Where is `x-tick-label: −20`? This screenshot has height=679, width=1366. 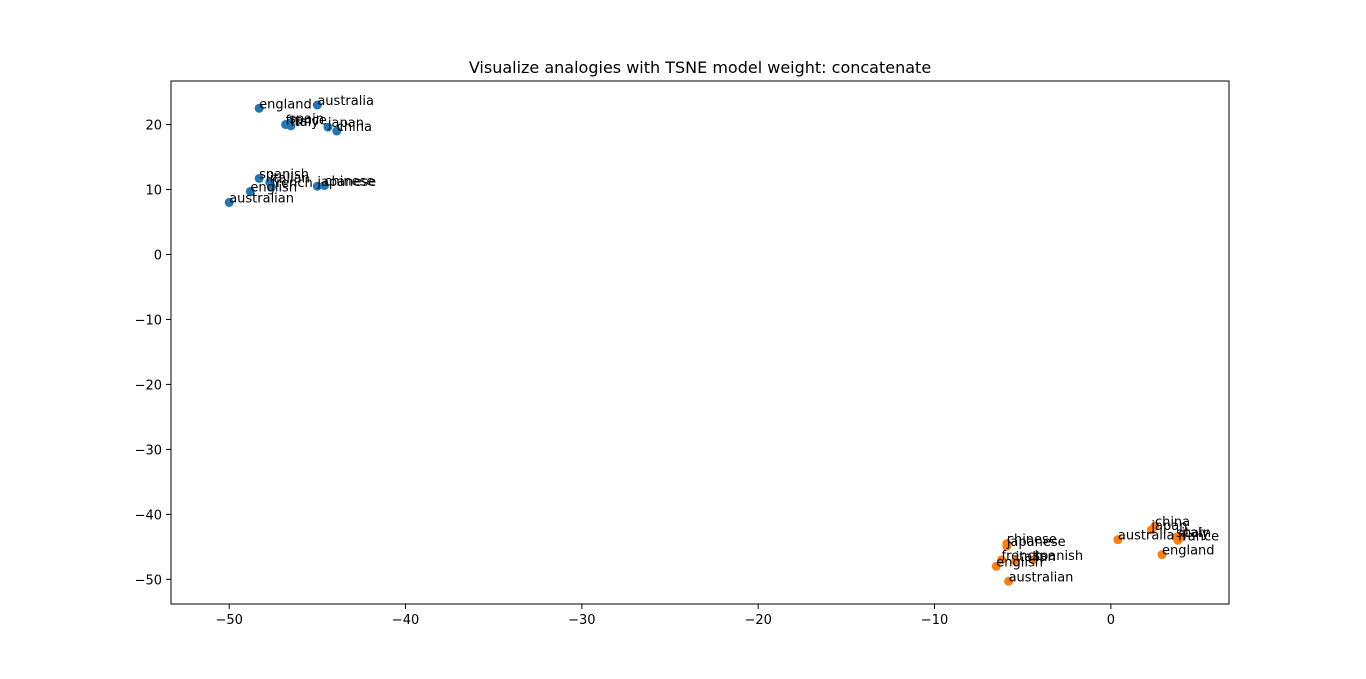 x-tick-label: −20 is located at coordinates (757, 620).